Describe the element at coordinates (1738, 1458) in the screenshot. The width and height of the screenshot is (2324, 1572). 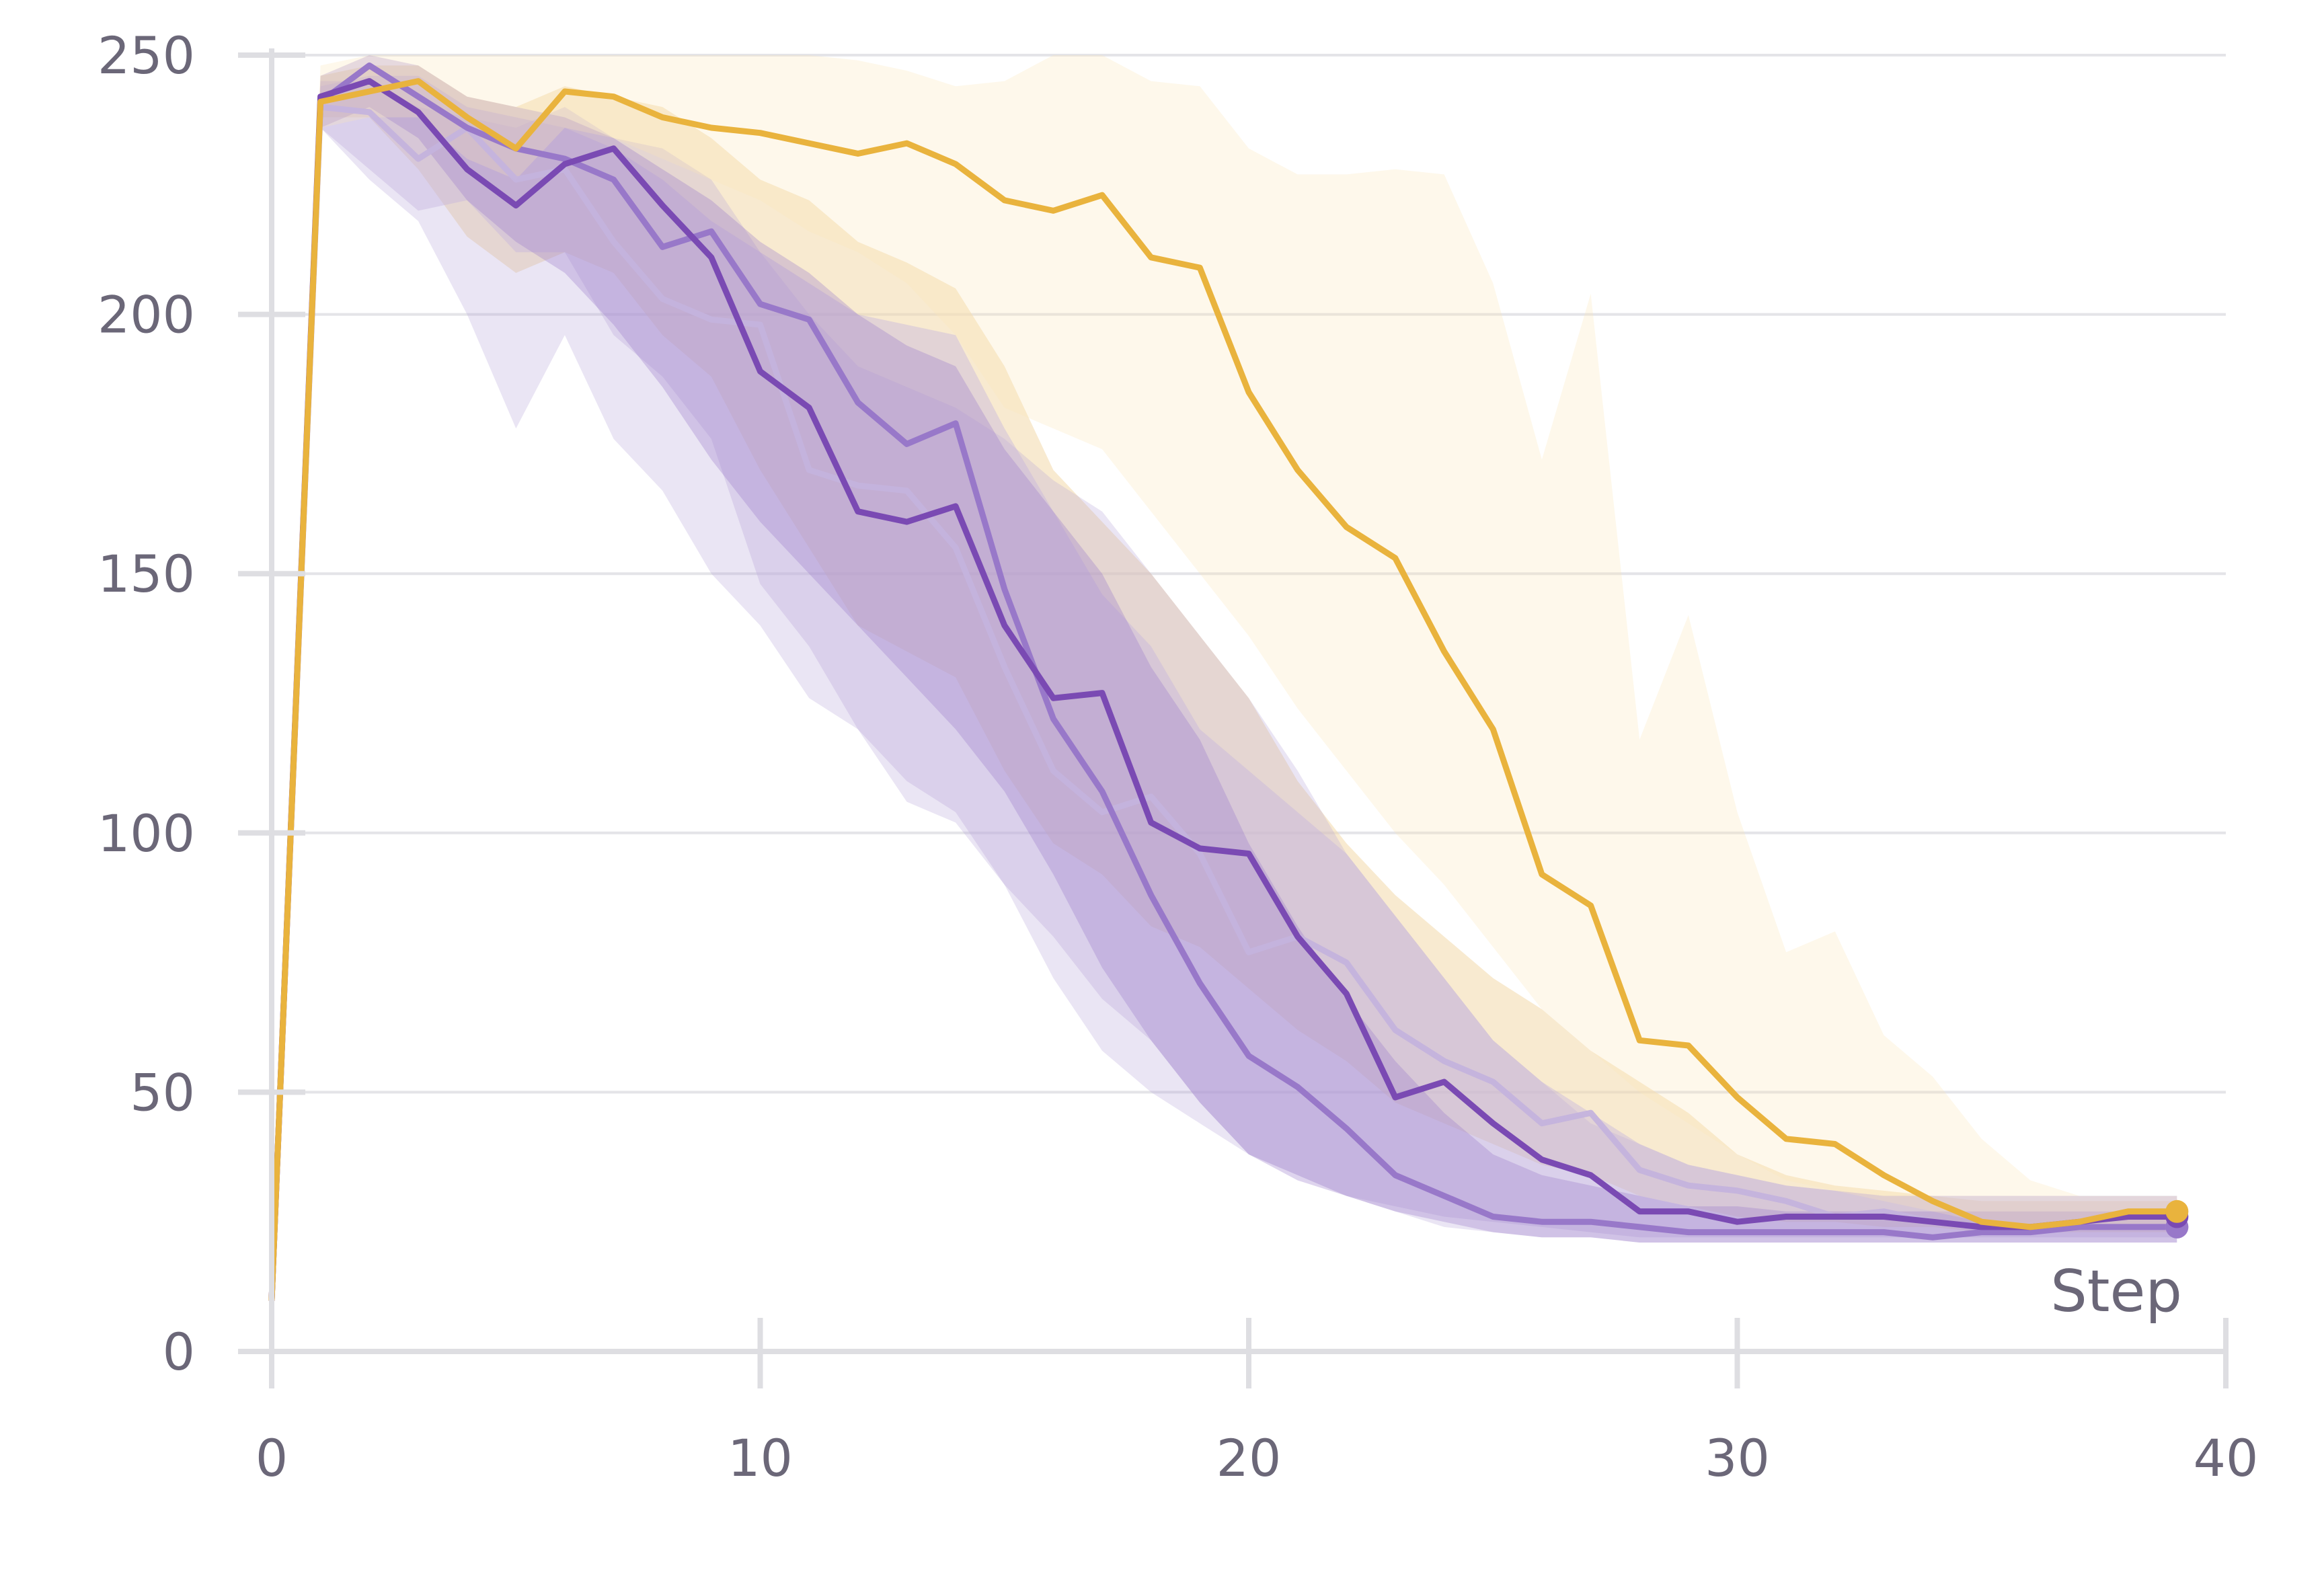
I see `x-tick-label: 30` at that location.